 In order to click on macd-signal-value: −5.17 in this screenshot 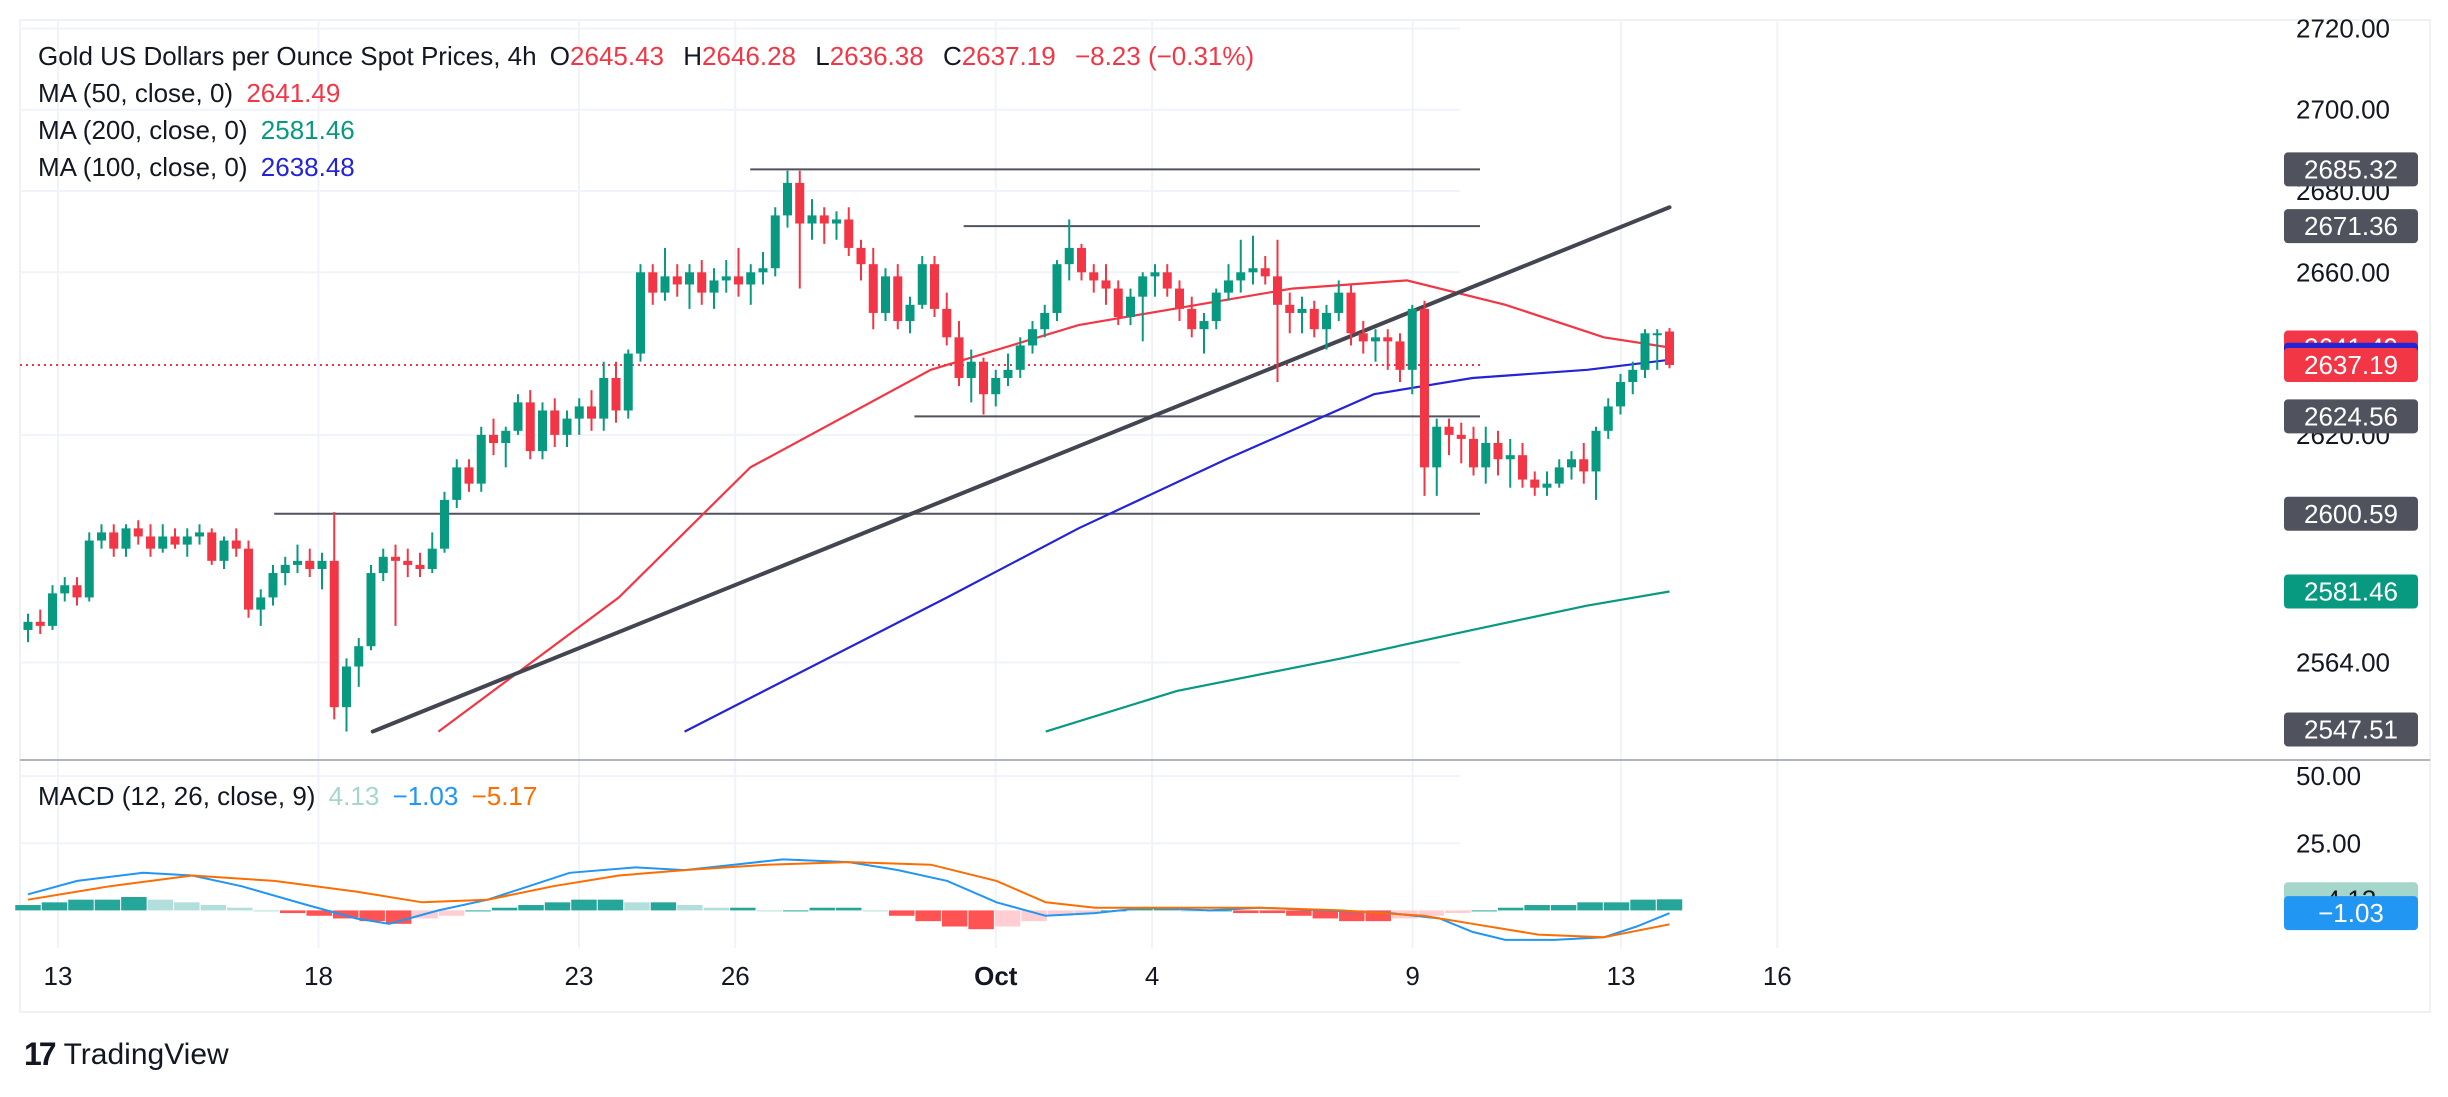, I will do `click(504, 796)`.